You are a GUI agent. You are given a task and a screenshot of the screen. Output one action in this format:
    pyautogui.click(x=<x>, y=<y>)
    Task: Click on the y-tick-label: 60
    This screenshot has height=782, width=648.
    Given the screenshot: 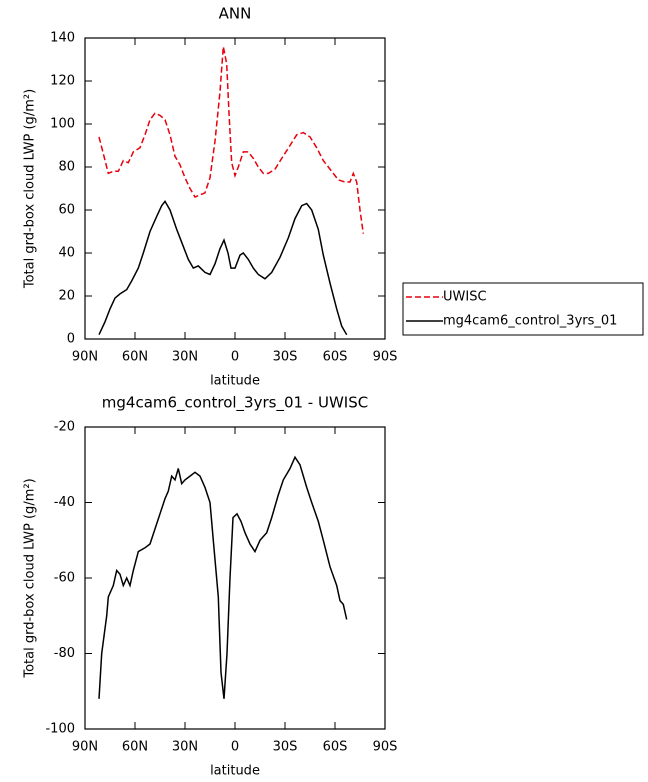 What is the action you would take?
    pyautogui.click(x=66, y=210)
    